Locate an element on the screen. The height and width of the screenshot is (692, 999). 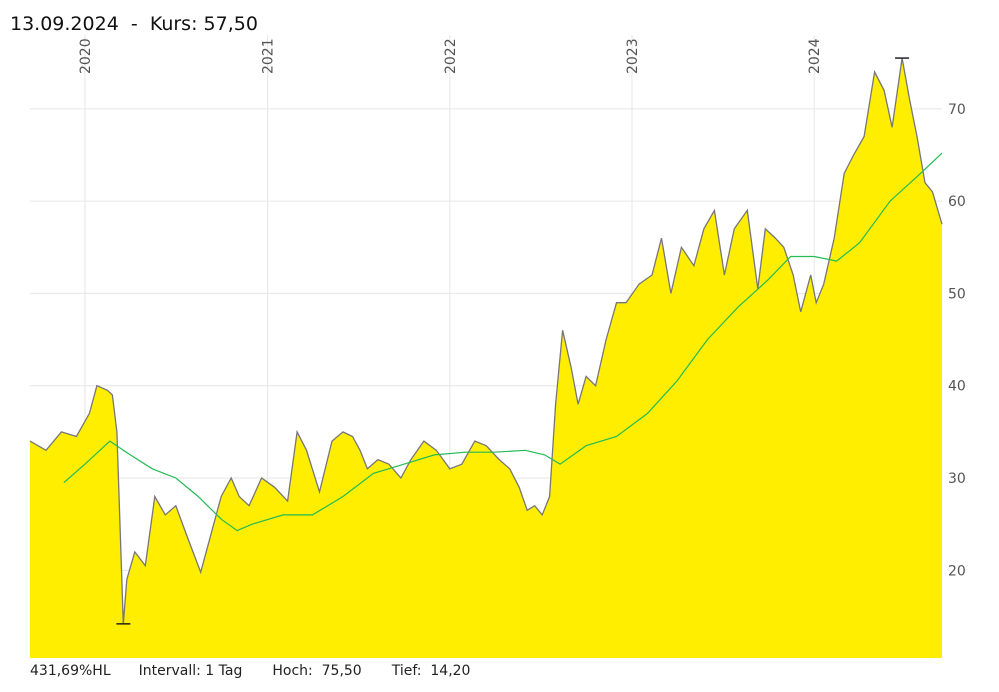
x-tick-label-2021: 2021 is located at coordinates (269, 56).